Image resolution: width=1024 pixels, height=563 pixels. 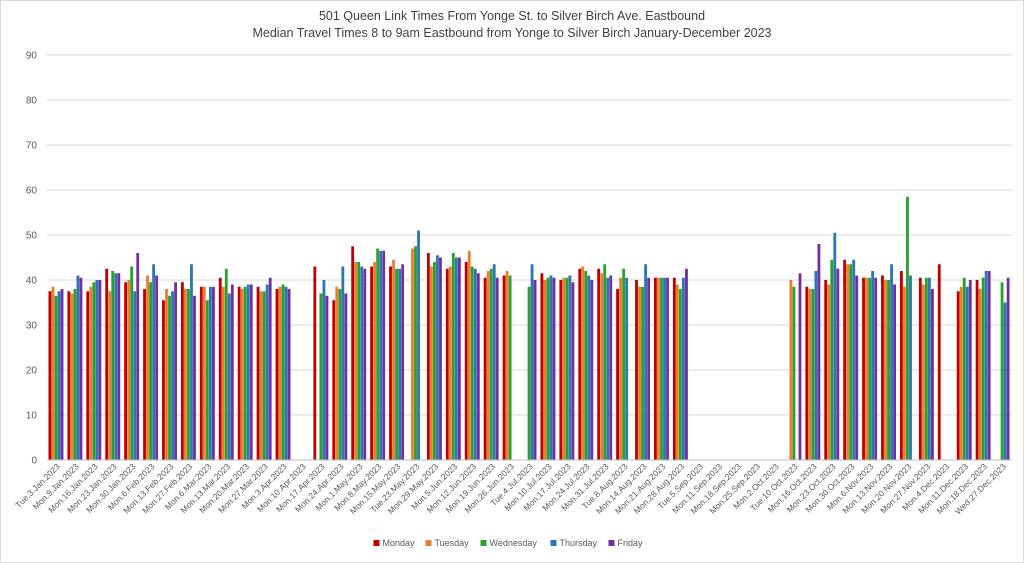 What do you see at coordinates (32, 371) in the screenshot?
I see `y-tick-label: 20` at bounding box center [32, 371].